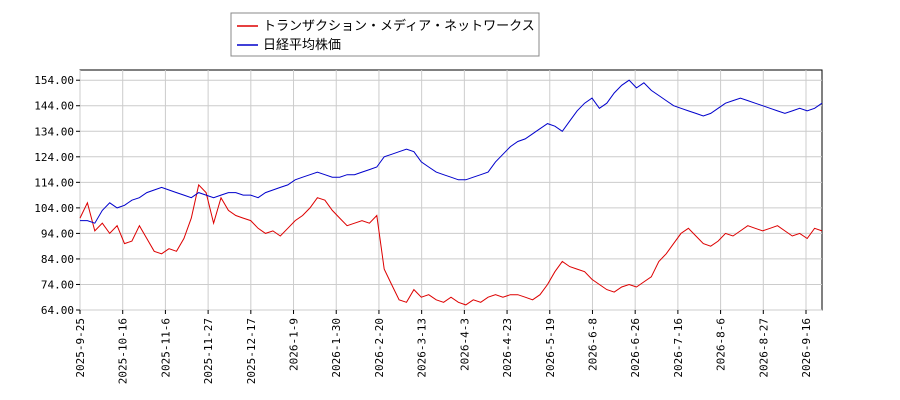 The height and width of the screenshot is (400, 900). What do you see at coordinates (507, 348) in the screenshot?
I see `x-tick-label: 2026-4-23` at bounding box center [507, 348].